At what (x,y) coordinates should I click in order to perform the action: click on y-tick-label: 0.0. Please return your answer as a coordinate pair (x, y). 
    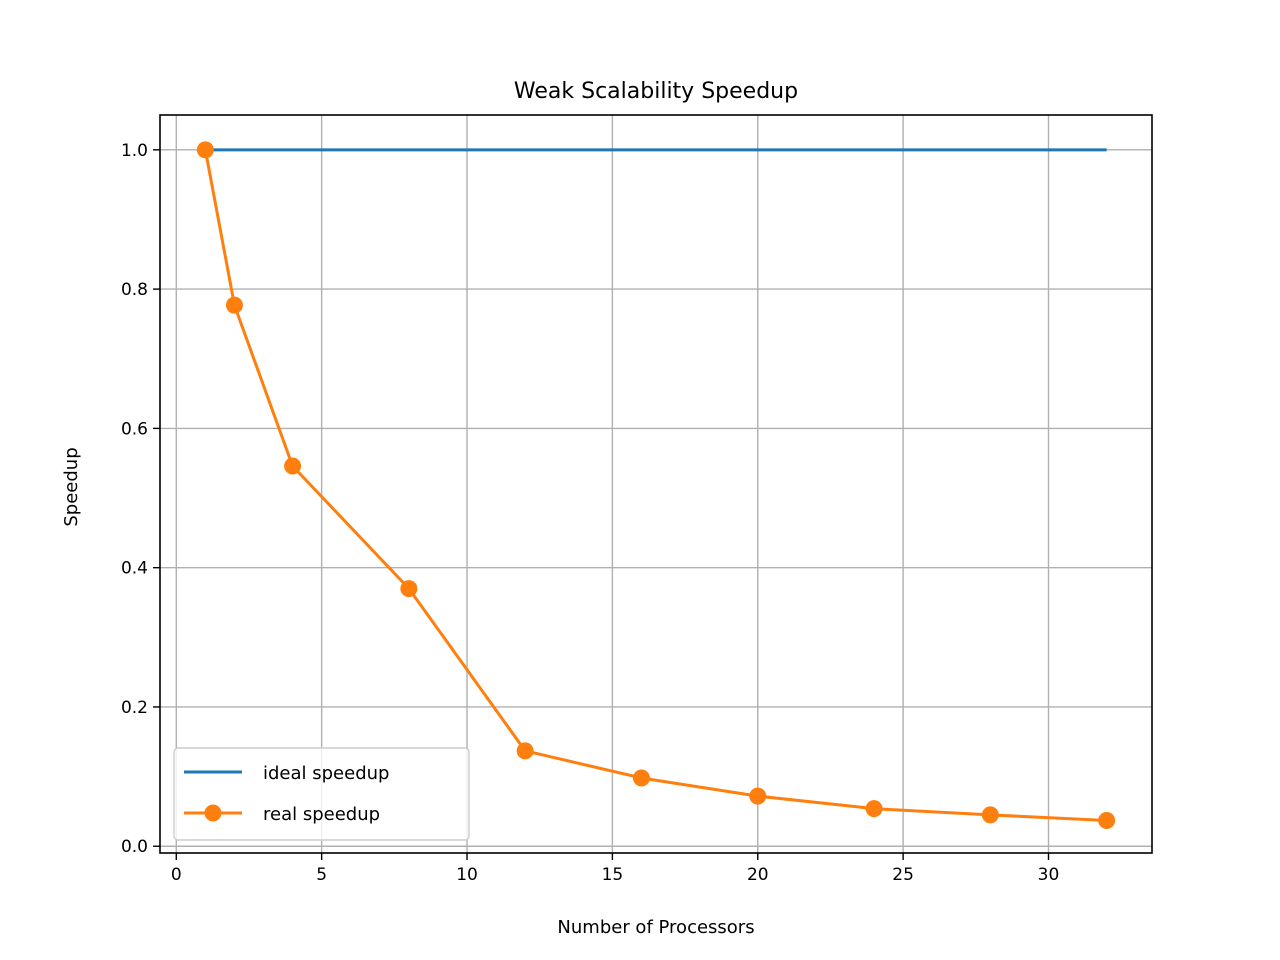
    Looking at the image, I should click on (134, 847).